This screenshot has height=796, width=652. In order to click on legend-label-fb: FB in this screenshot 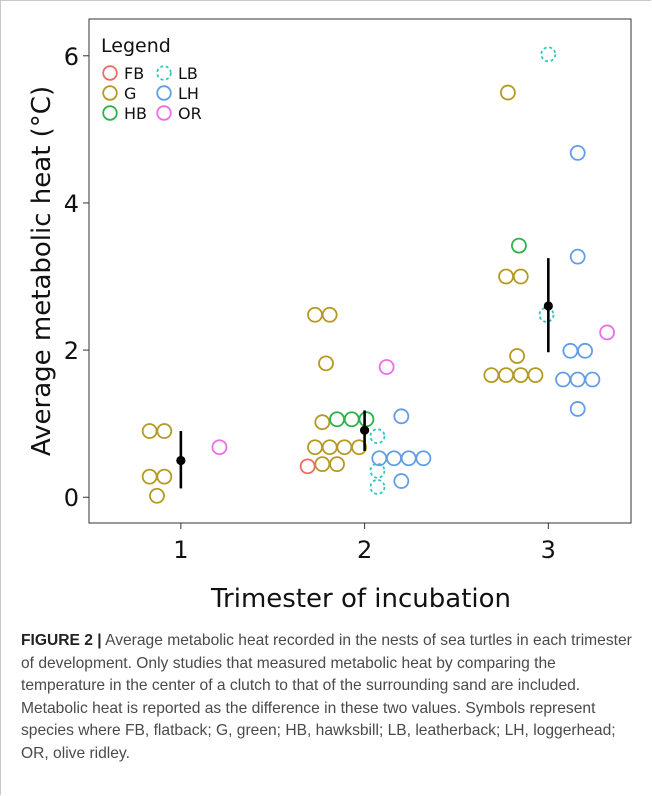, I will do `click(134, 73)`.